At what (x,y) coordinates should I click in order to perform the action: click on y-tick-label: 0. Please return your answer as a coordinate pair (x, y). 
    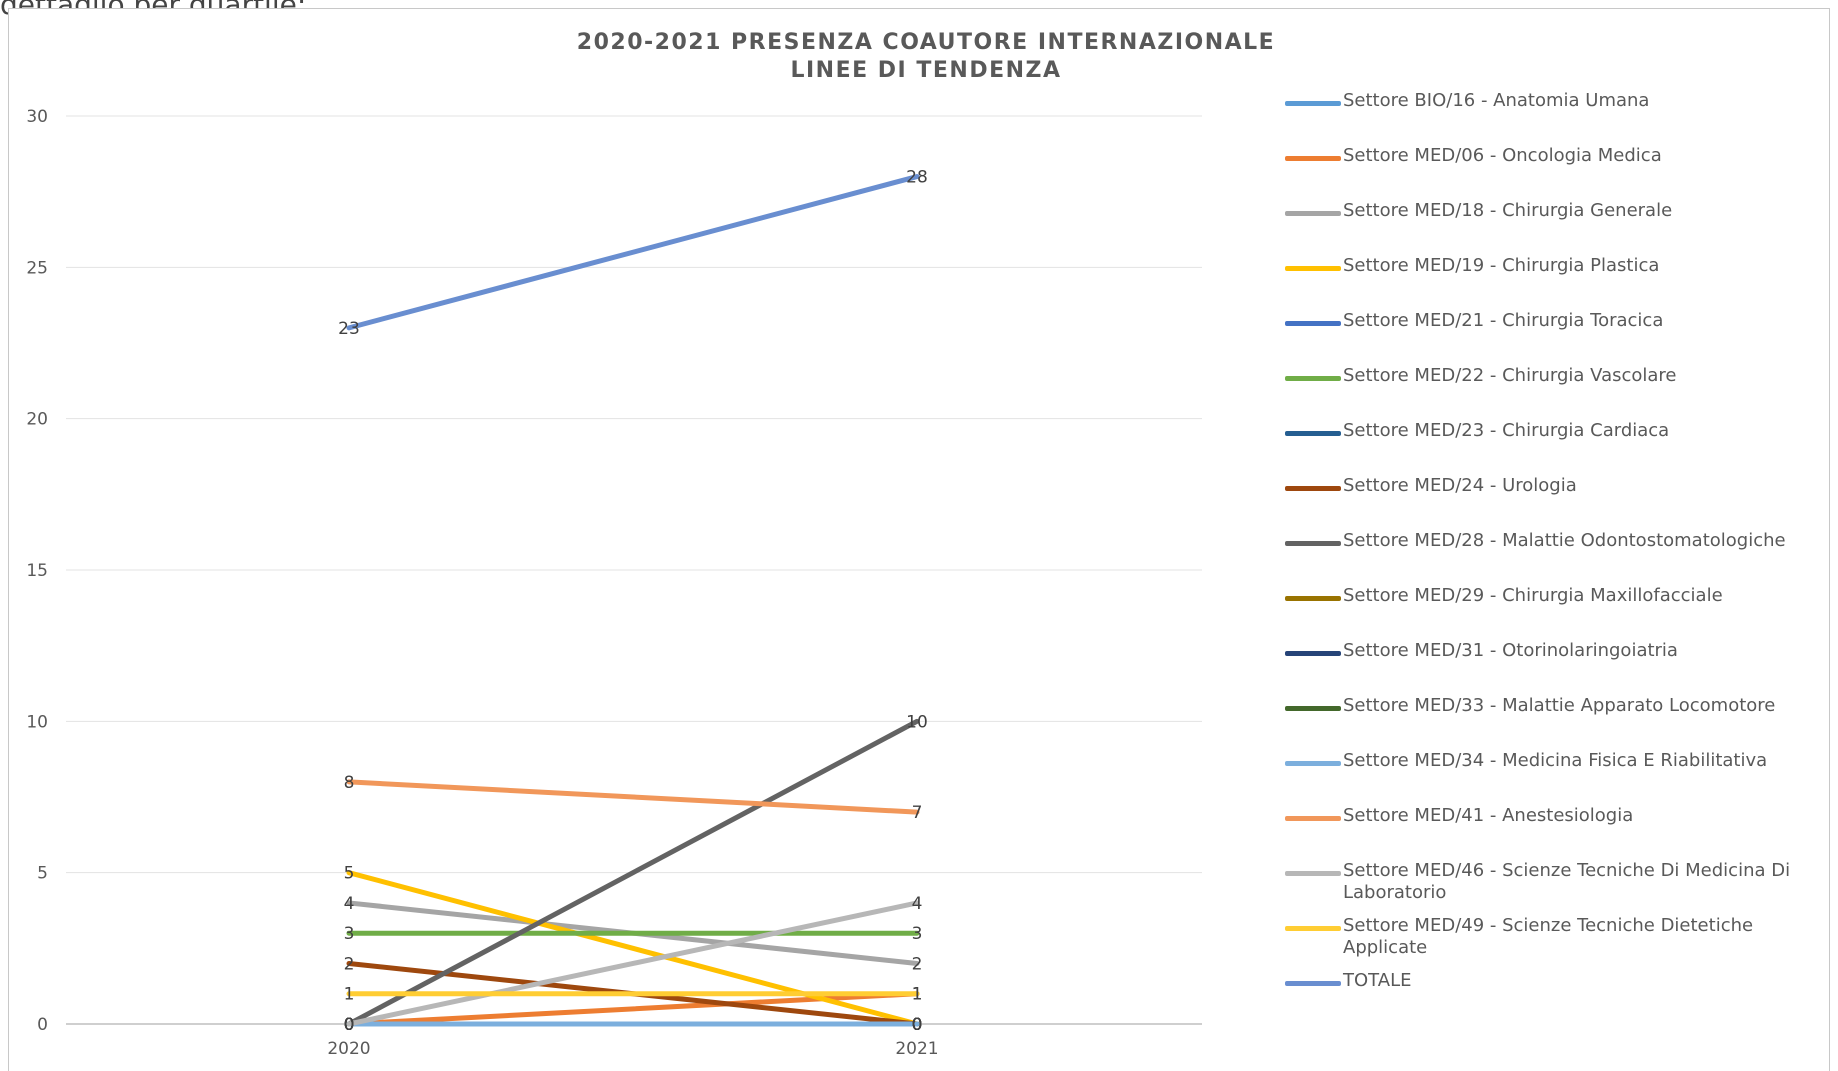
    Looking at the image, I should click on (42, 1025).